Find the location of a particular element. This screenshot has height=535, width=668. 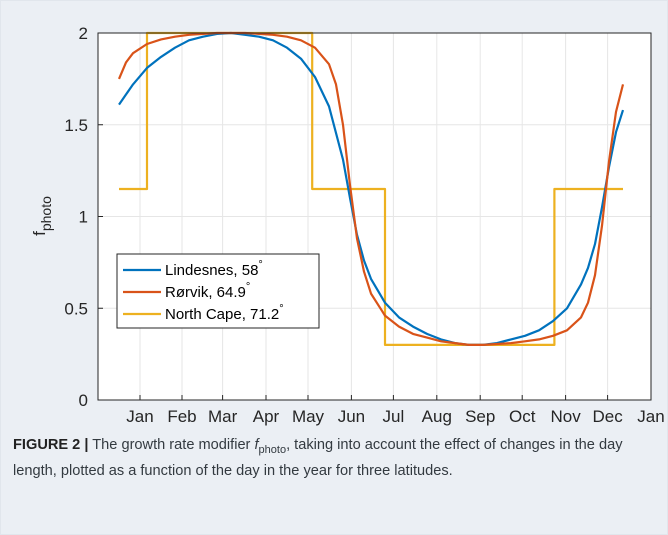

x-tick-label: Sep is located at coordinates (480, 416).